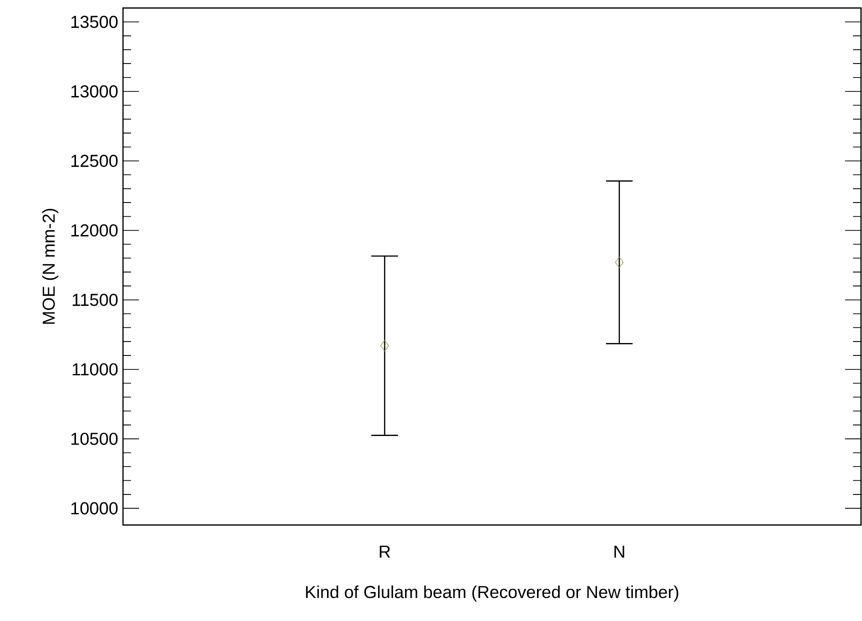 The height and width of the screenshot is (621, 862). Describe the element at coordinates (94, 508) in the screenshot. I see `y-tick-label: 10000` at that location.